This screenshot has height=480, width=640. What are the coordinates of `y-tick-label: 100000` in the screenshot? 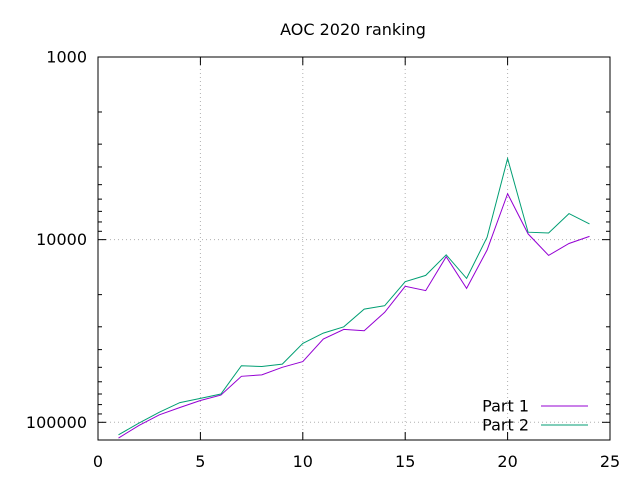 It's located at (56, 422).